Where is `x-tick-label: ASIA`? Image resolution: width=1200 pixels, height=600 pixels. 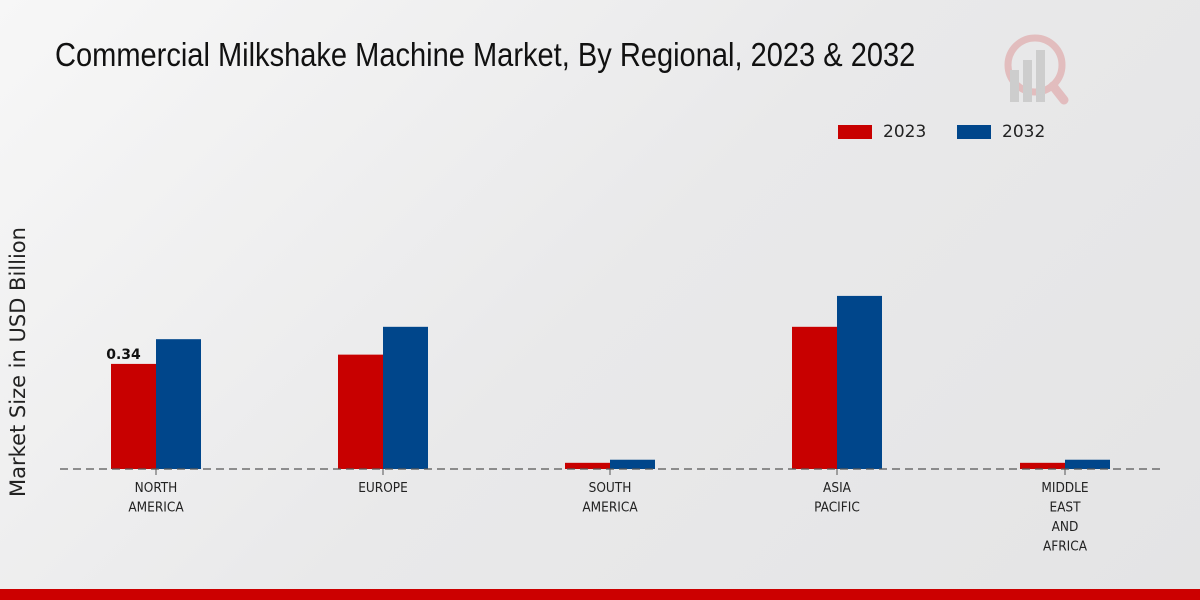
x-tick-label: ASIA is located at coordinates (837, 488).